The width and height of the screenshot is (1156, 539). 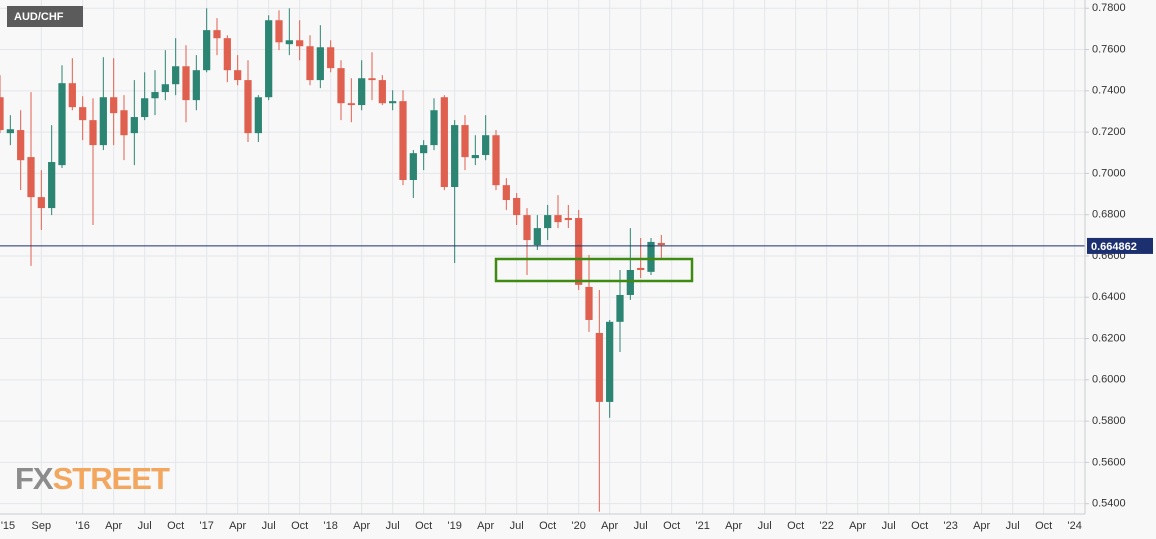 What do you see at coordinates (1109, 91) in the screenshot?
I see `y-tick-label: 0.7400` at bounding box center [1109, 91].